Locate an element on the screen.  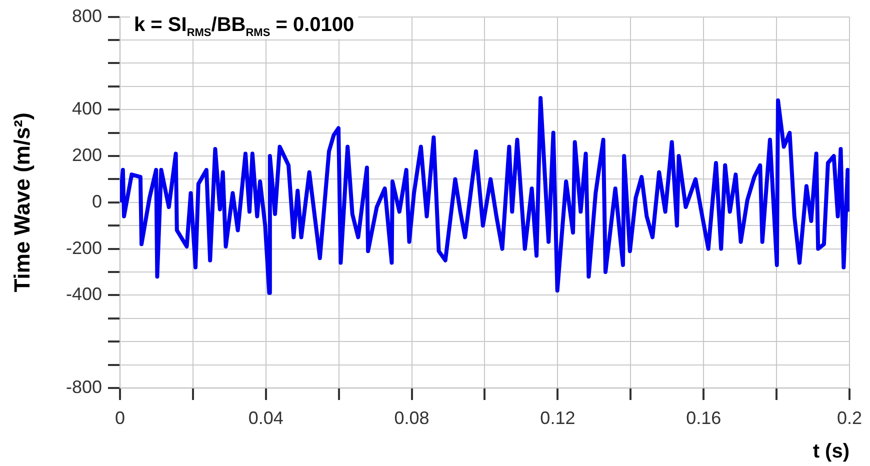
x-axis-title: t (s) is located at coordinates (831, 451).